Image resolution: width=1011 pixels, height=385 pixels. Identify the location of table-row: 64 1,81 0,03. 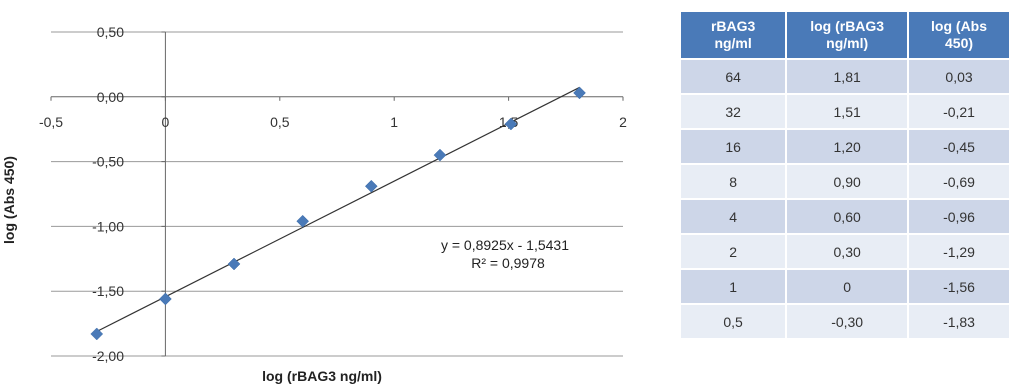
(845, 76).